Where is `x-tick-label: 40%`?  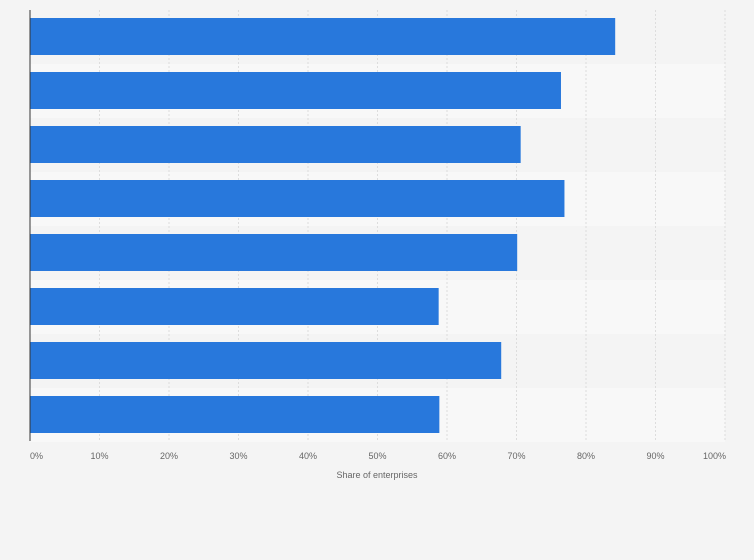
x-tick-label: 40% is located at coordinates (308, 456).